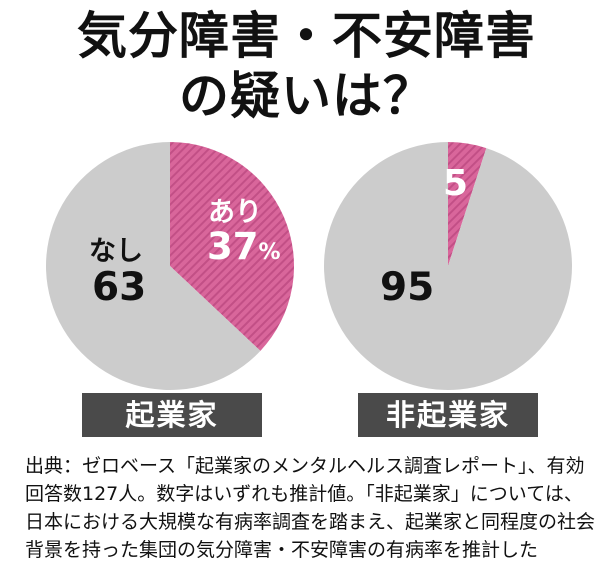 The height and width of the screenshot is (582, 613). I want to click on nonent-yes-value: 5, so click(456, 183).